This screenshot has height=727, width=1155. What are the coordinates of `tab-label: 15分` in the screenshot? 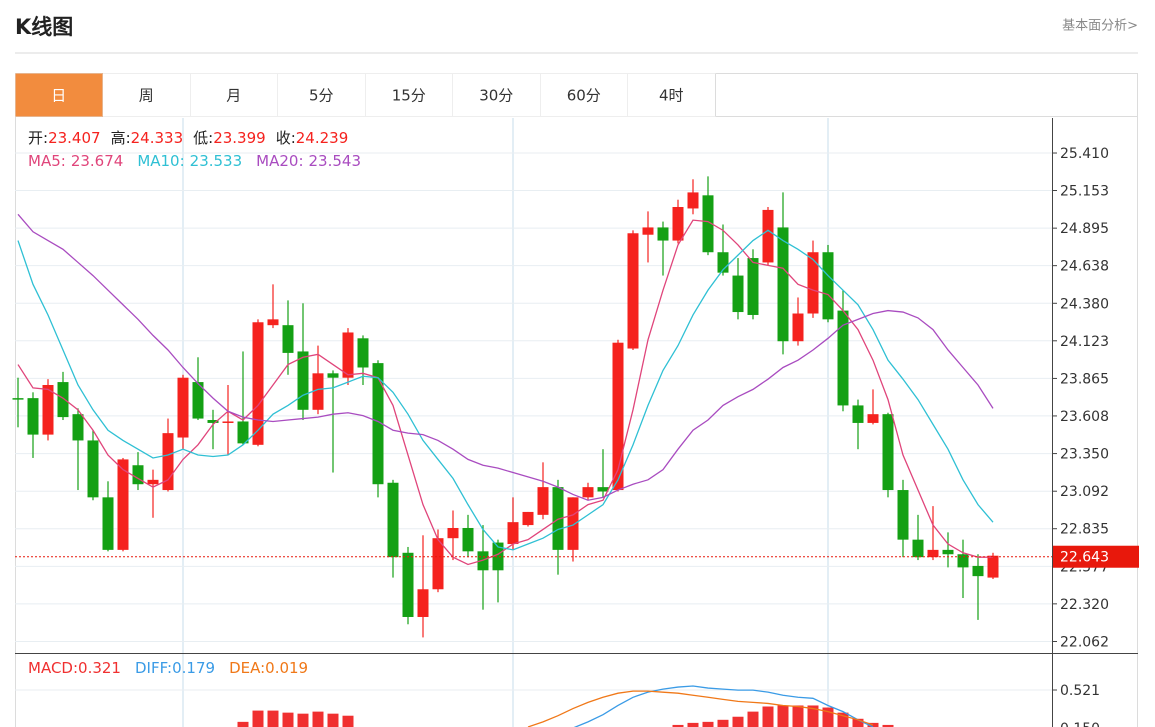 It's located at (409, 96).